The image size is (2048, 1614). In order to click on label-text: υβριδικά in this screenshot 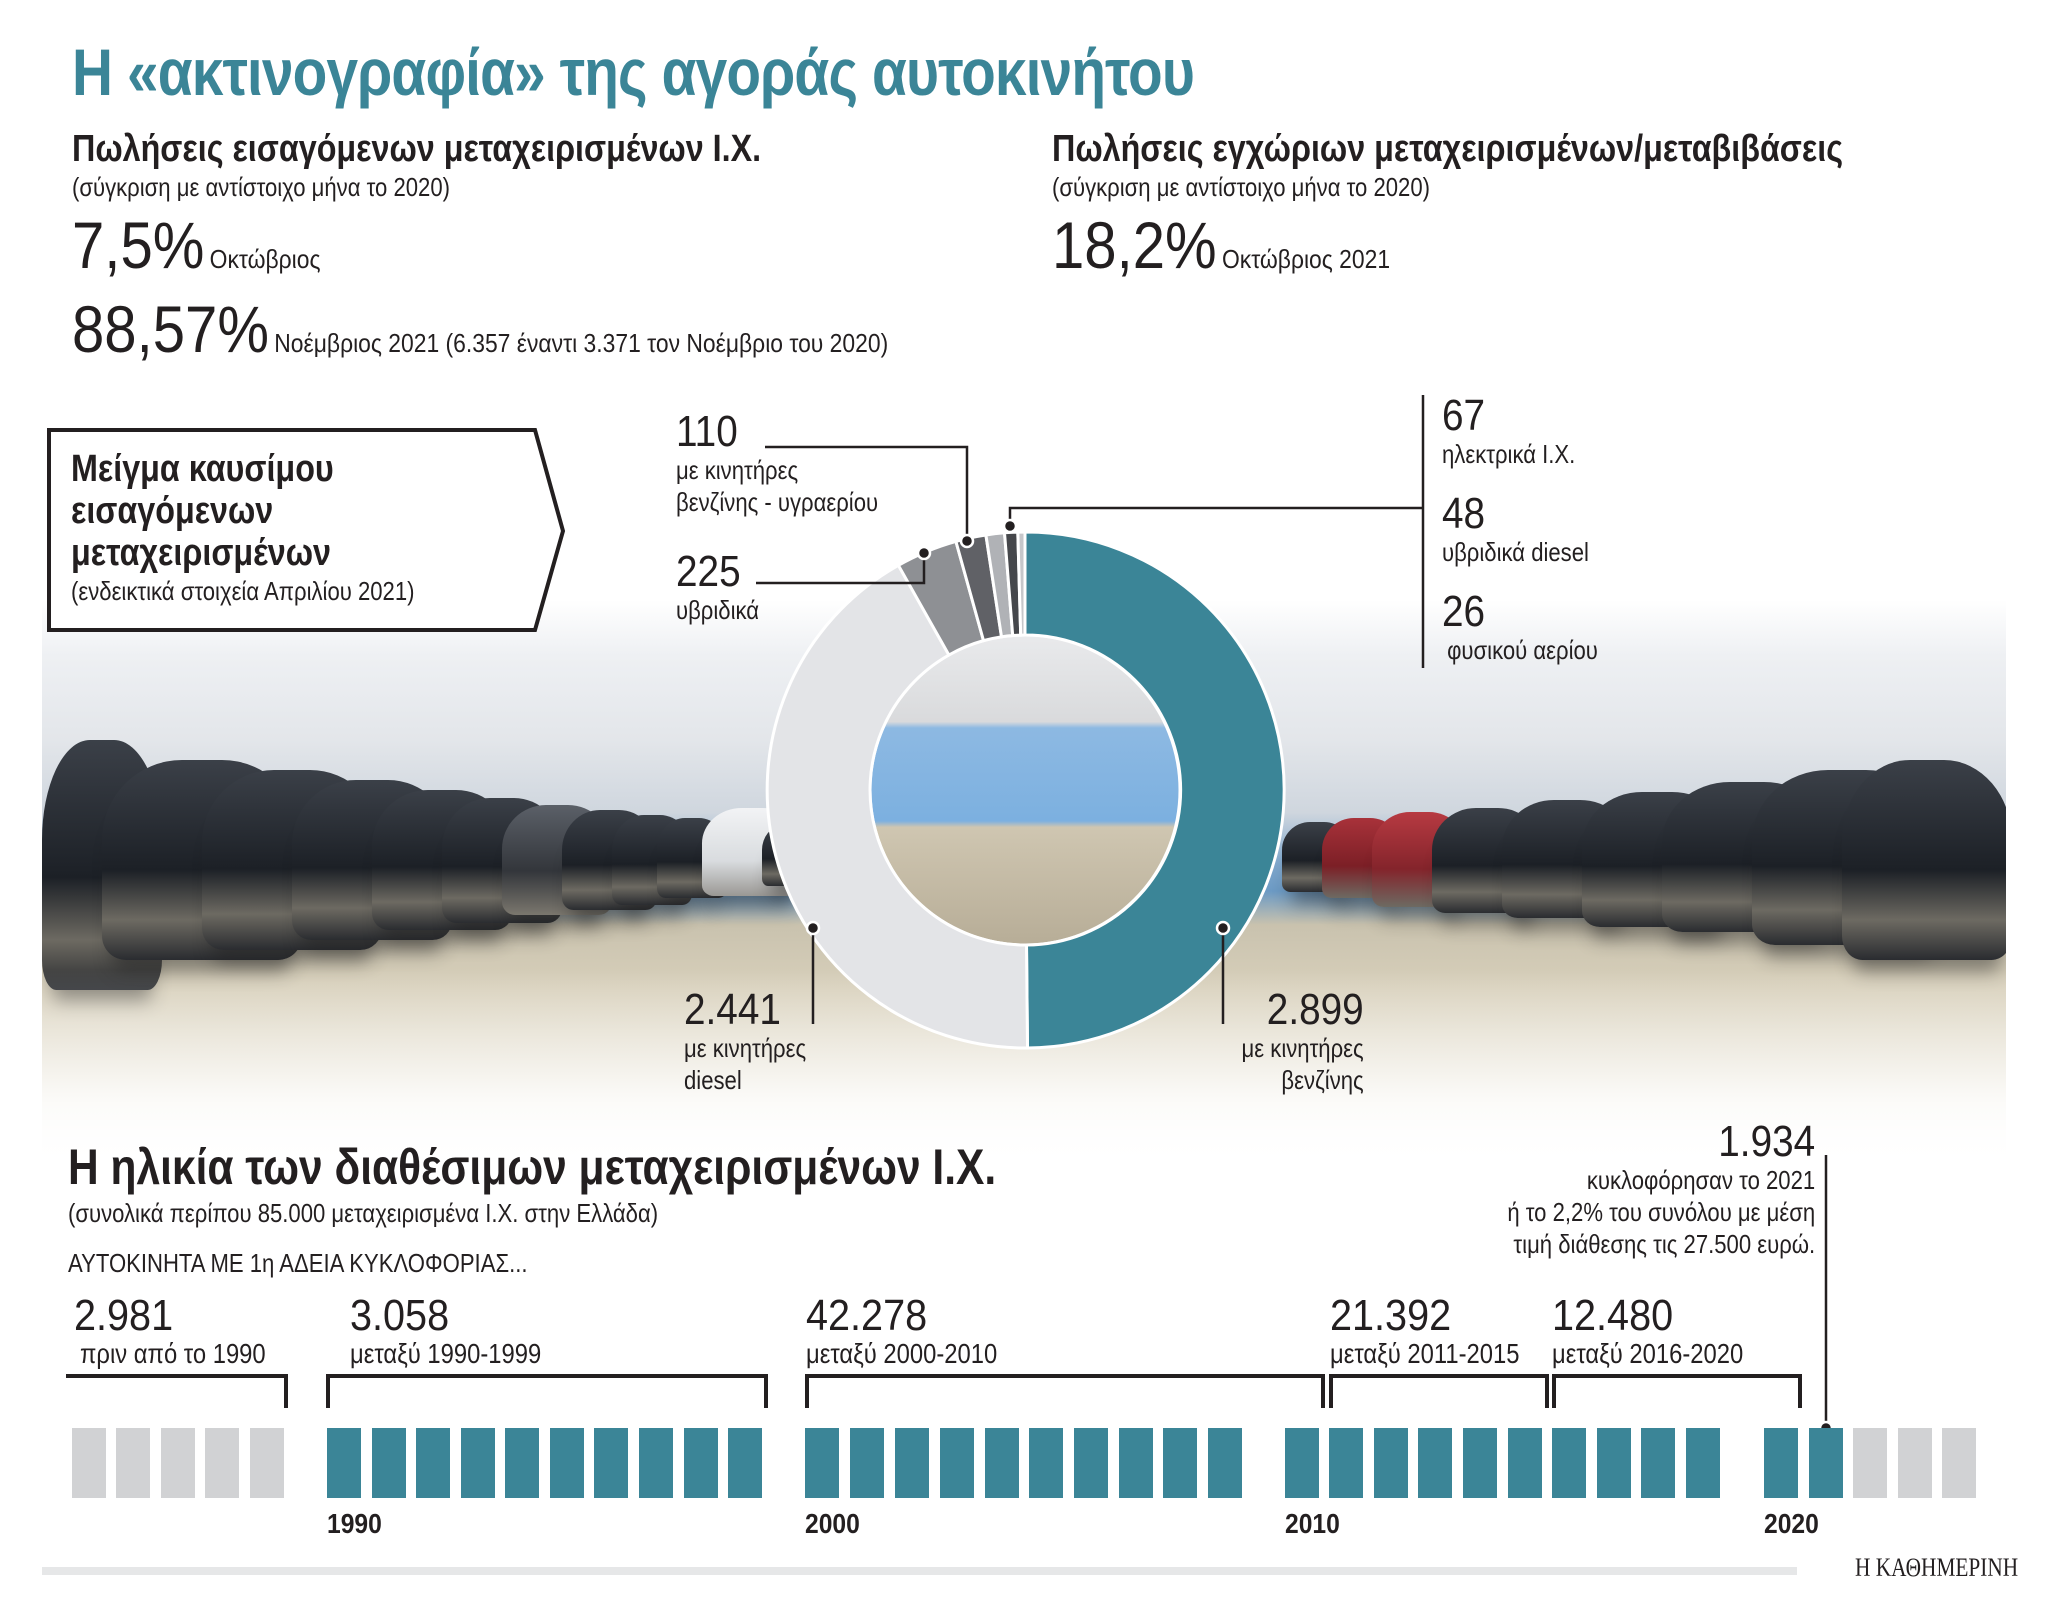, I will do `click(718, 610)`.